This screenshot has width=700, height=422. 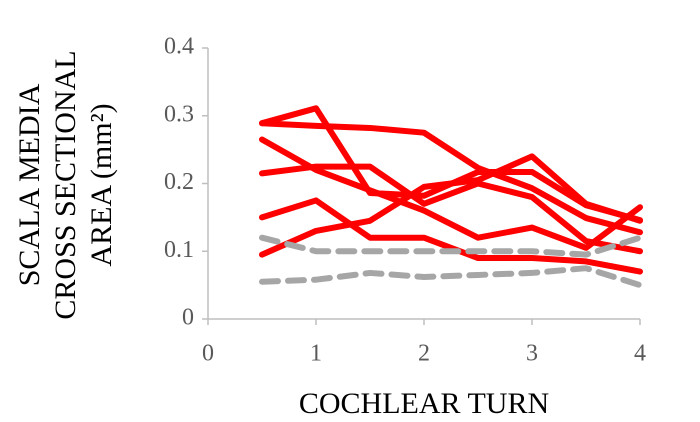 What do you see at coordinates (179, 250) in the screenshot?
I see `y-tick-label: 0.1` at bounding box center [179, 250].